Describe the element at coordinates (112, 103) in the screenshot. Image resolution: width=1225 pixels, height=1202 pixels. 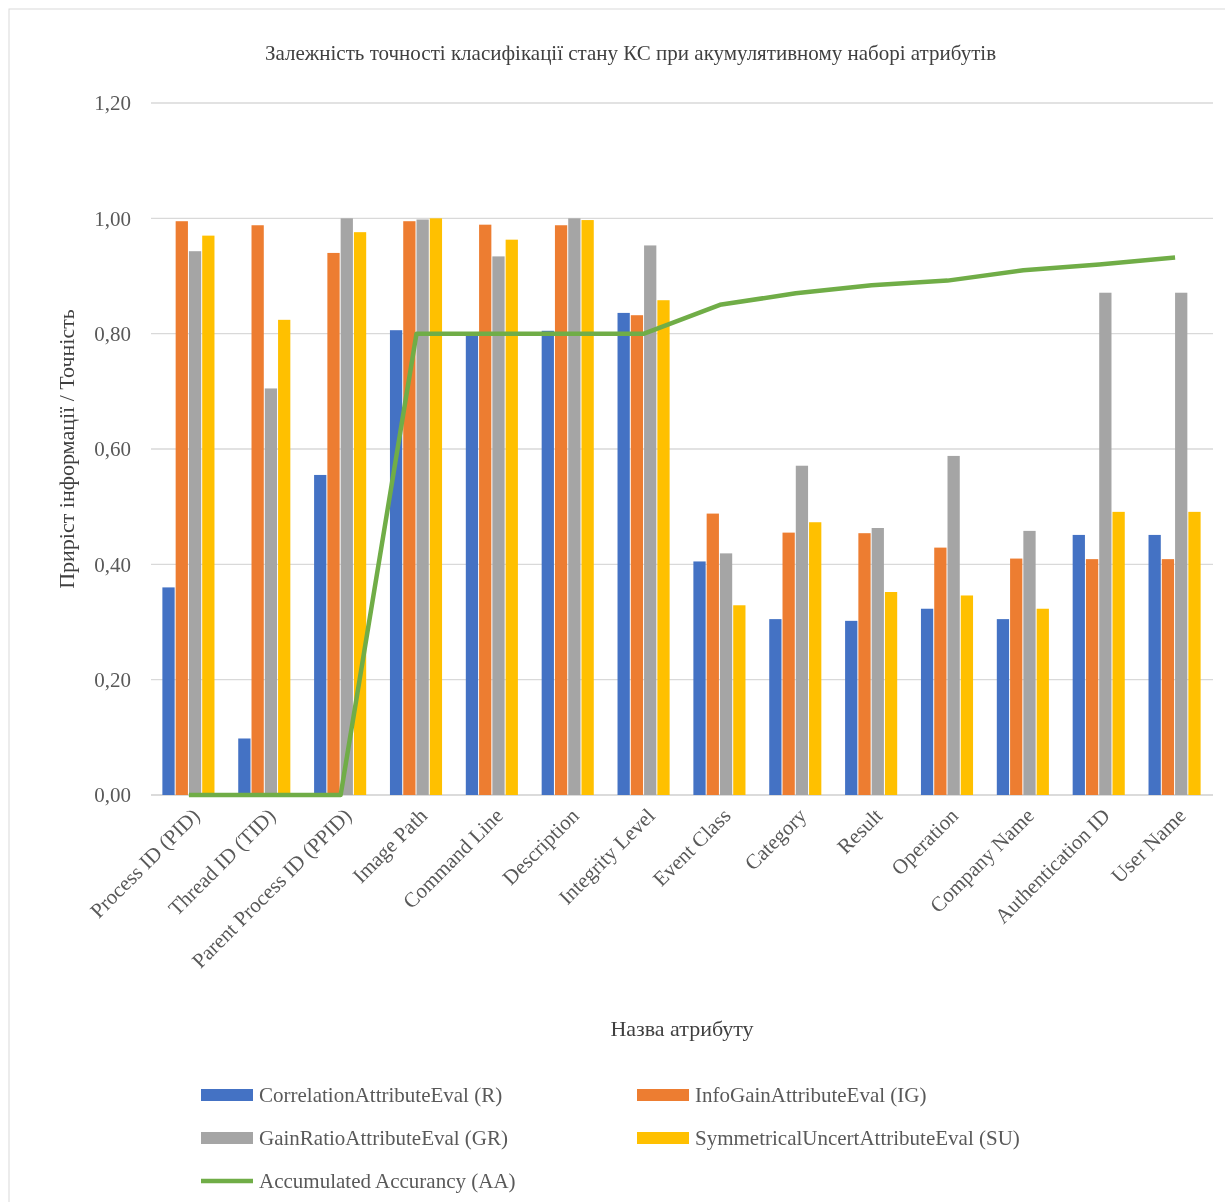
I see `y-tick-label: 1,20` at that location.